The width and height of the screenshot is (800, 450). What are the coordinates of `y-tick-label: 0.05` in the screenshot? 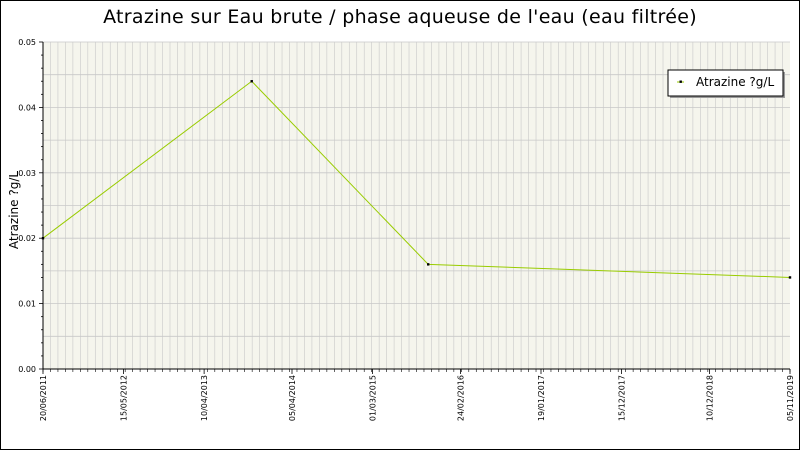 It's located at (27, 42).